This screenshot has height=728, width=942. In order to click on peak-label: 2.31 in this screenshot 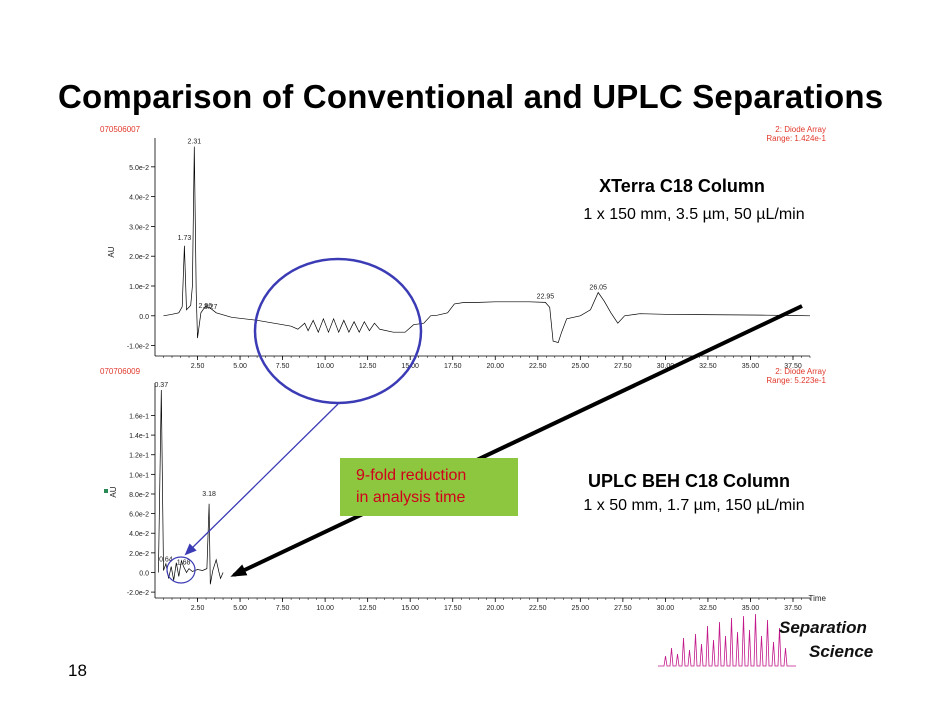, I will do `click(194, 142)`.